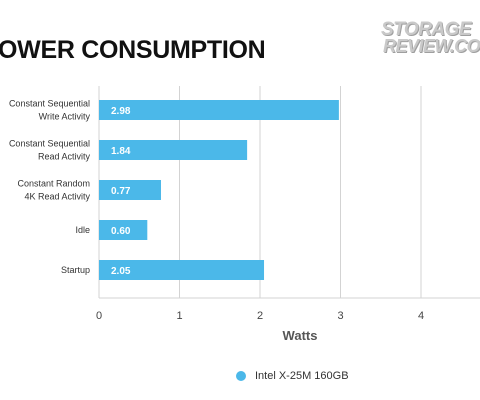 This screenshot has width=480, height=400. Describe the element at coordinates (300, 335) in the screenshot. I see `x-axis-title: Watts` at that location.